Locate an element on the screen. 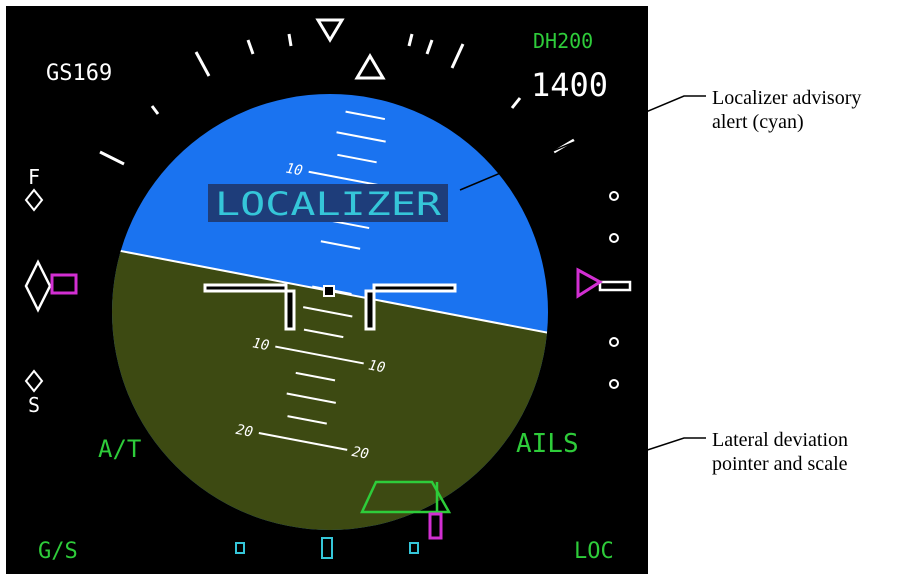 This screenshot has height=579, width=916. callout-lateral: Lateral deviation pointer and scale is located at coordinates (646, 473).